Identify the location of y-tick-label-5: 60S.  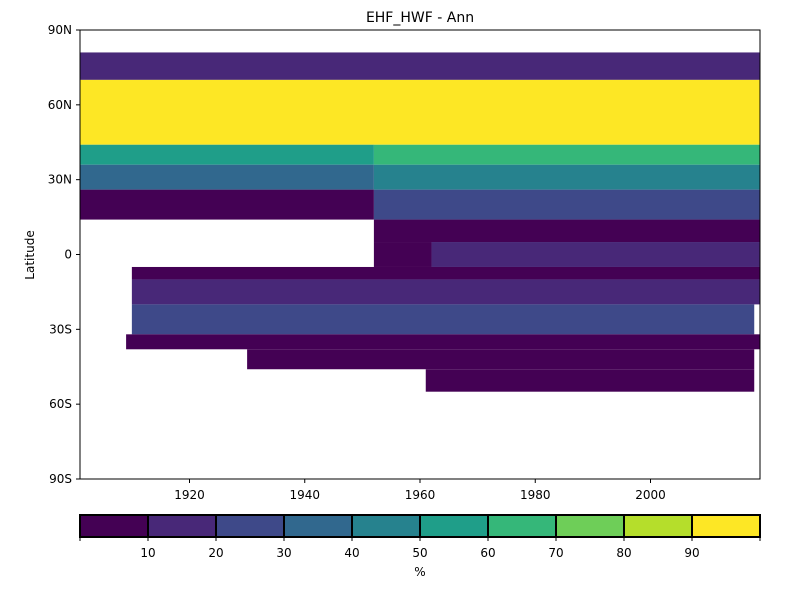
(60, 404).